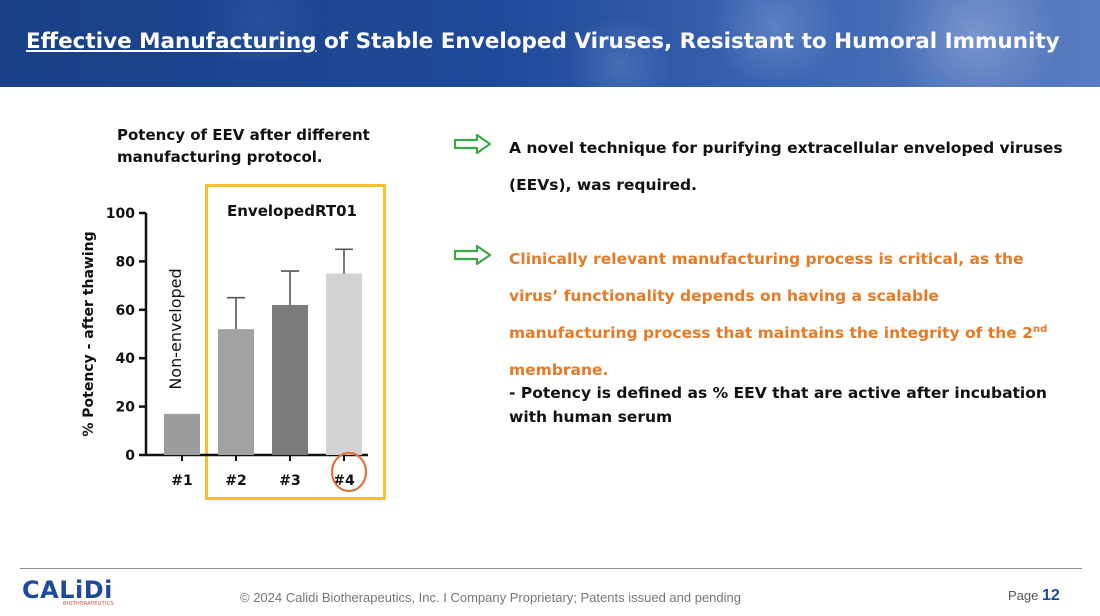 The width and height of the screenshot is (1100, 616). I want to click on logo-text: CALiDi, so click(67, 590).